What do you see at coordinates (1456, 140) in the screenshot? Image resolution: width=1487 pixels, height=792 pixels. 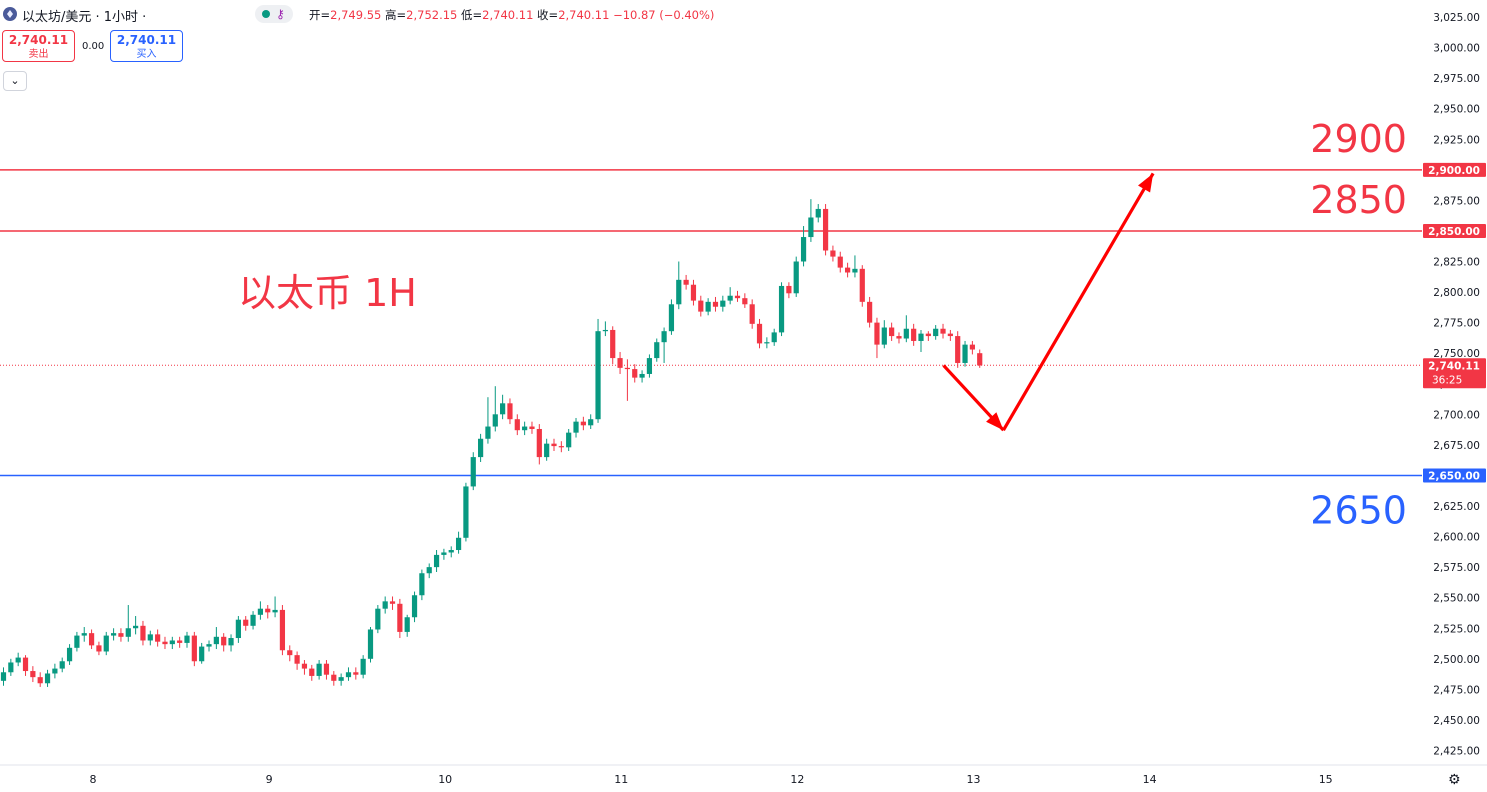 I see `price-tick-label: 2,925.00` at bounding box center [1456, 140].